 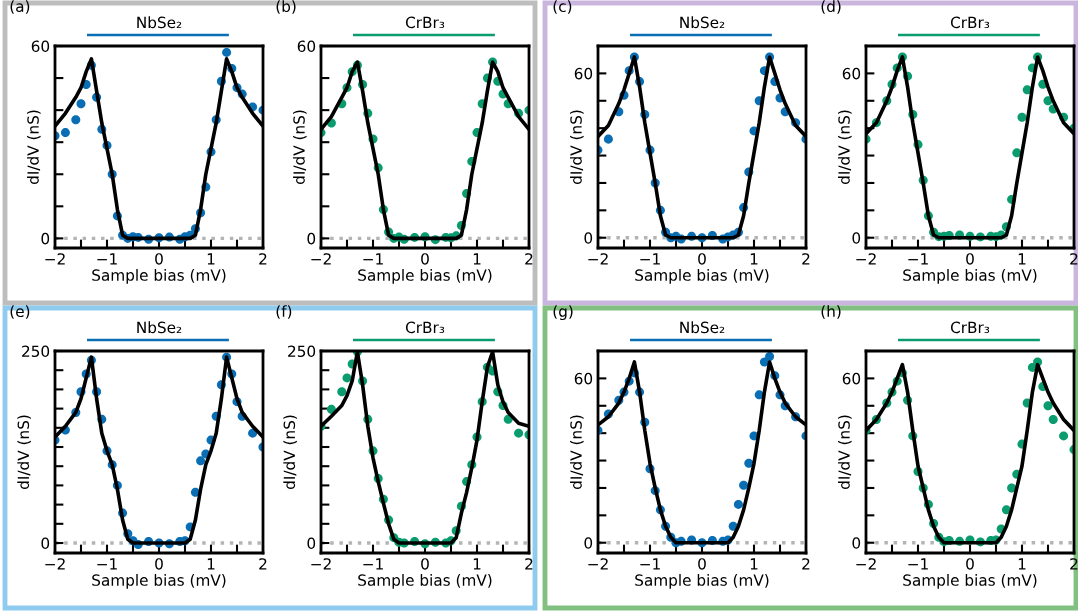 What do you see at coordinates (20, 7) in the screenshot?
I see `text: (a)` at bounding box center [20, 7].